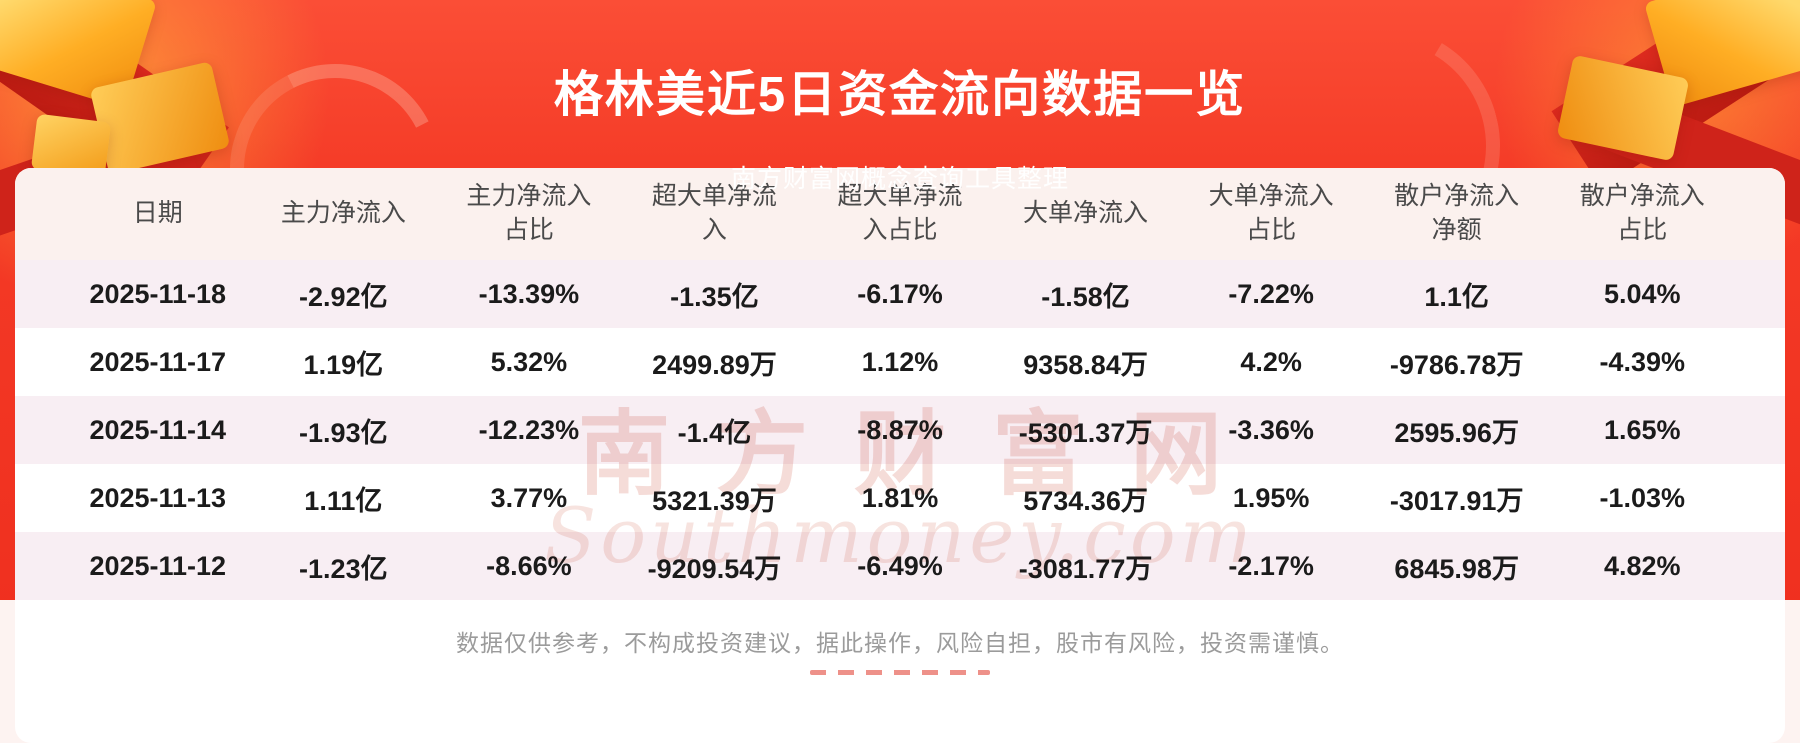 The image size is (1800, 743). I want to click on cell-value: -7.22%, so click(1271, 293).